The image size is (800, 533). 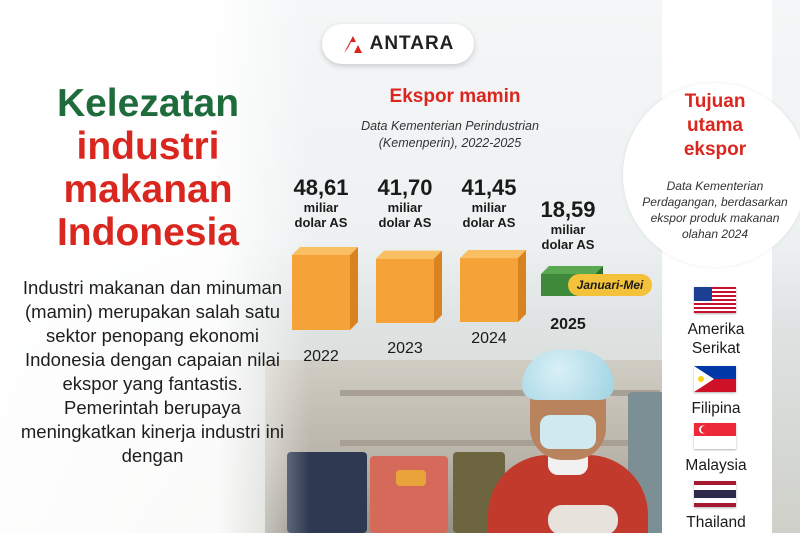 What do you see at coordinates (610, 285) in the screenshot?
I see `period-note: Januari-Mei` at bounding box center [610, 285].